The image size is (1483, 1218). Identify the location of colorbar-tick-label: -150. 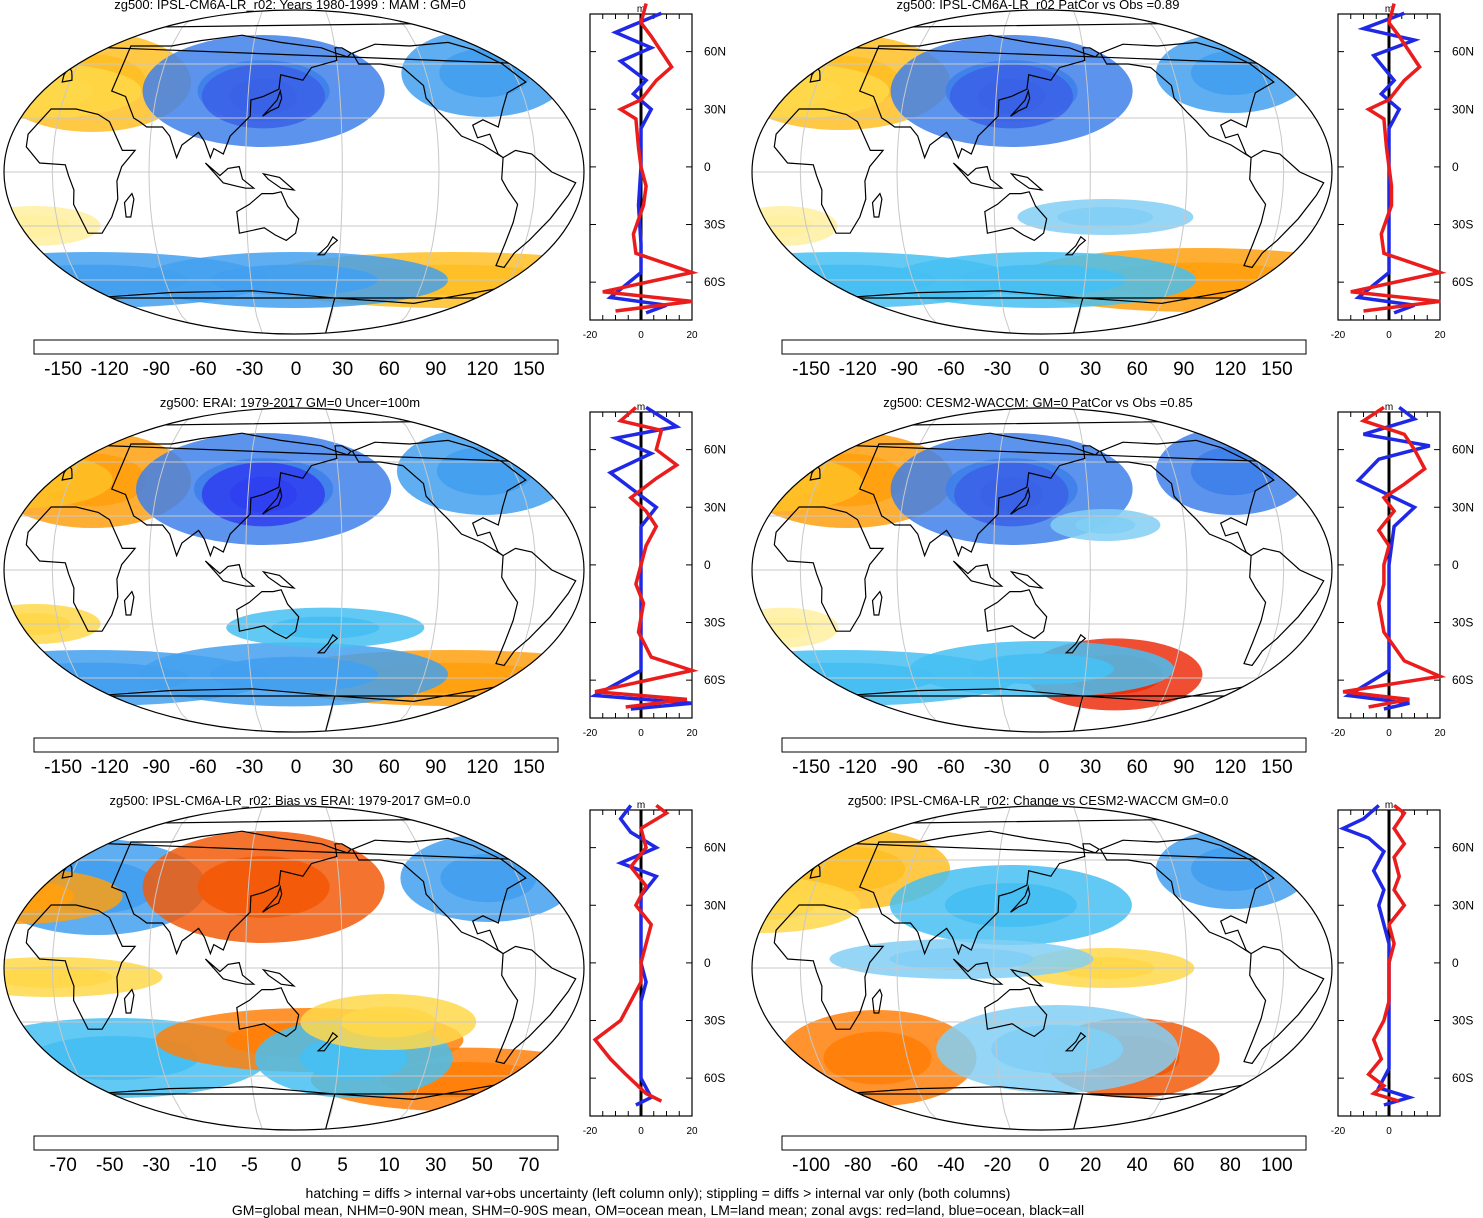
(811, 767).